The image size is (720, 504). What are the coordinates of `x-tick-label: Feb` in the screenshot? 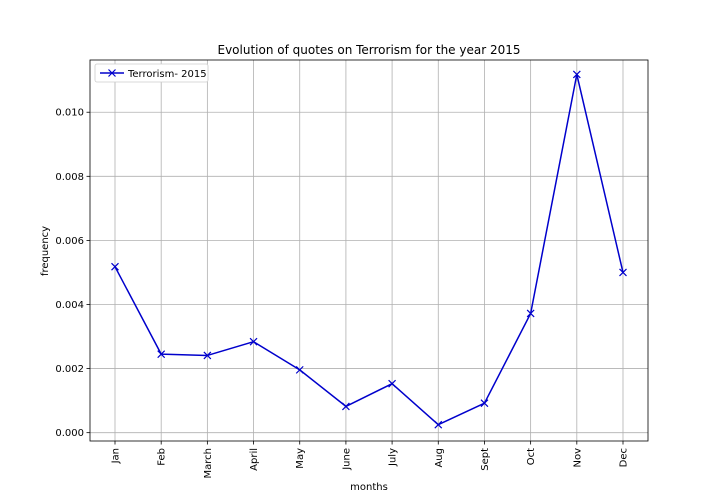 It's located at (162, 457).